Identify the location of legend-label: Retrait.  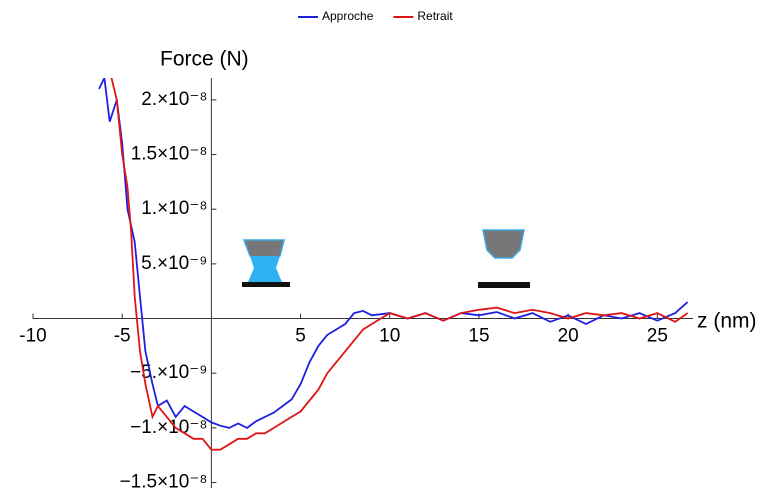
(435, 16).